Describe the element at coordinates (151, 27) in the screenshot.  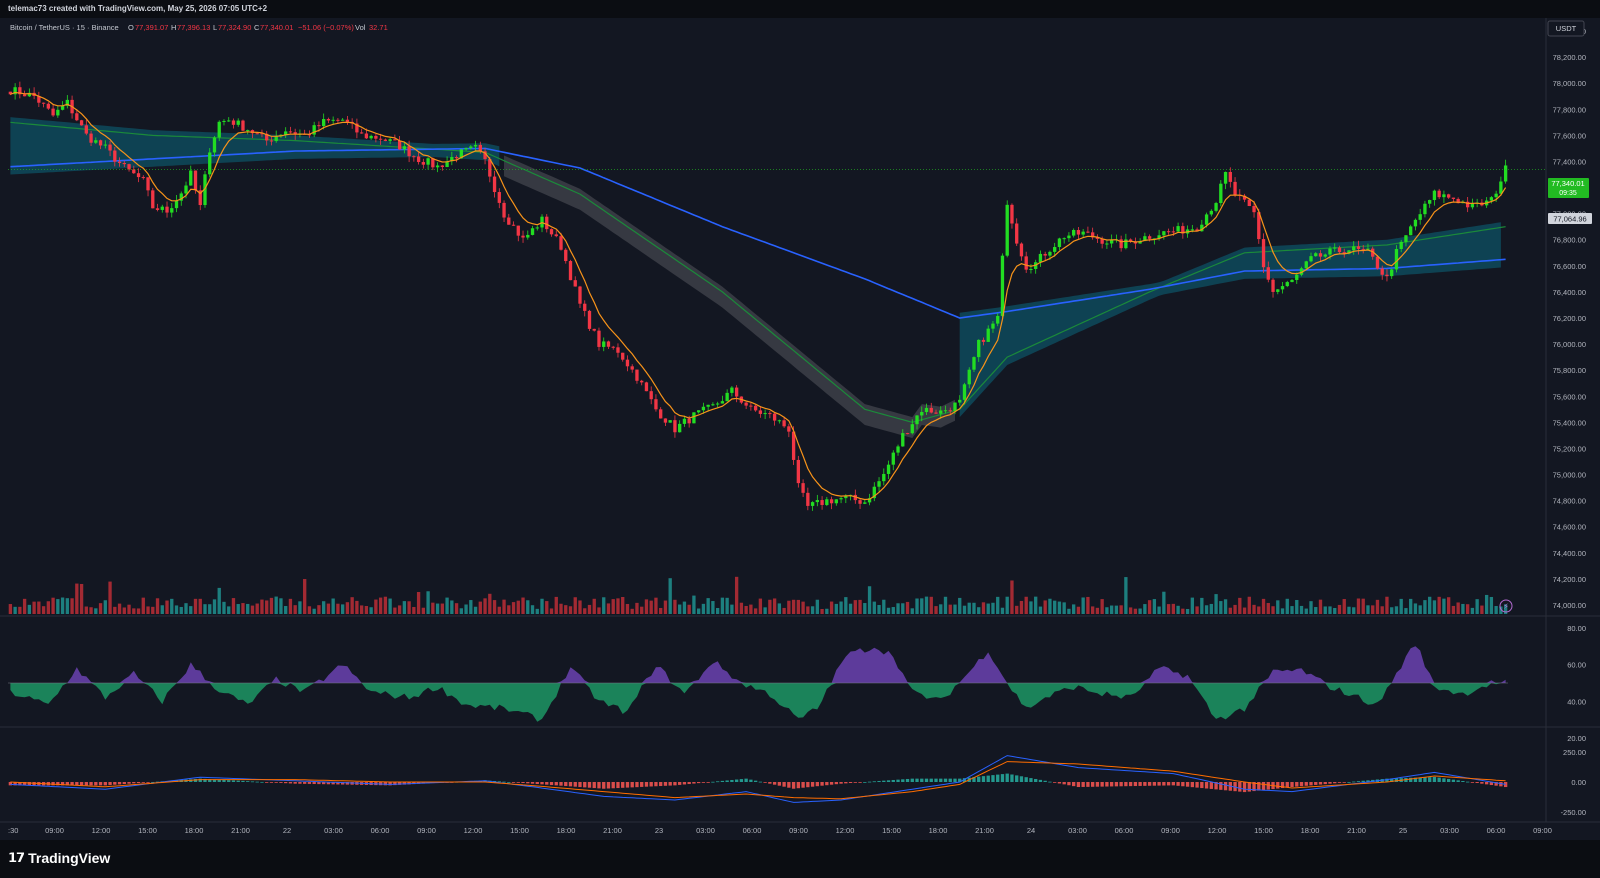
I see `legend-open: 77,391.07` at that location.